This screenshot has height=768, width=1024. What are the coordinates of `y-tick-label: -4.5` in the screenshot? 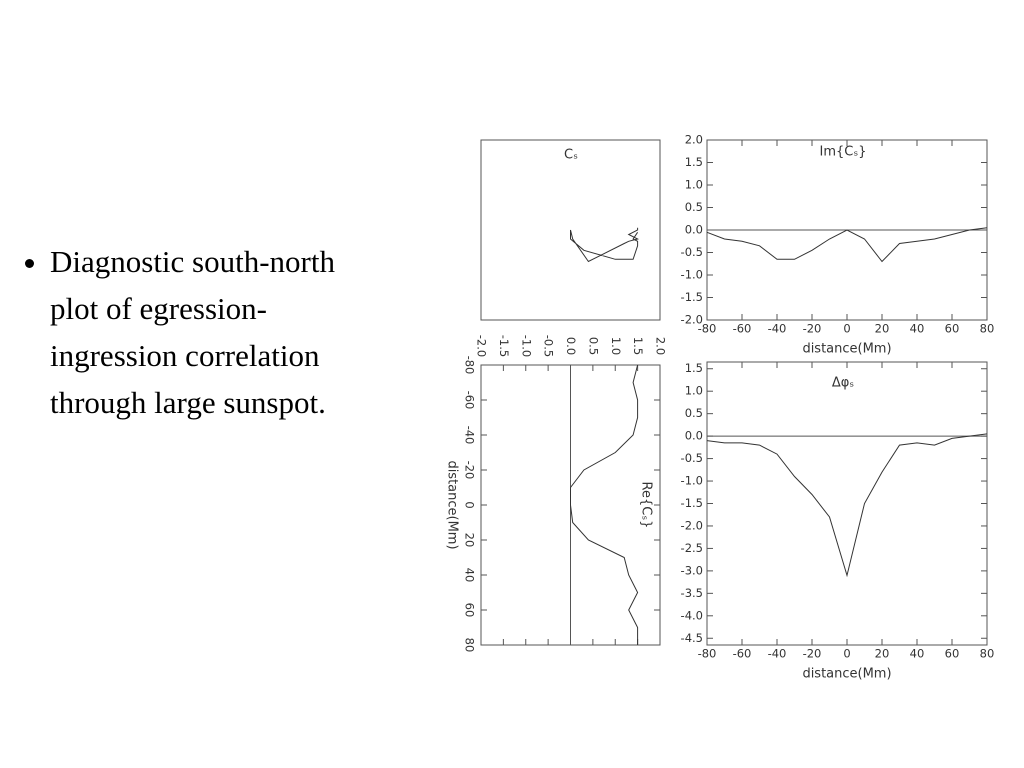 It's located at (692, 638).